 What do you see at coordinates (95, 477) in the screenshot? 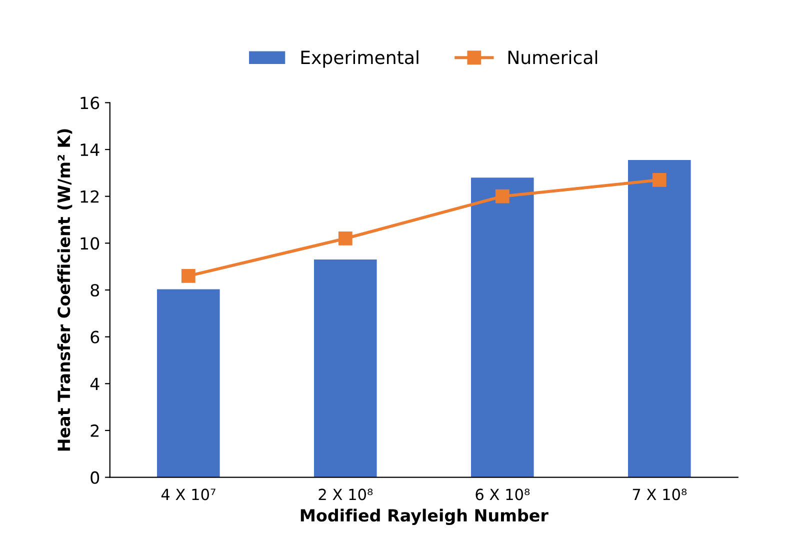
I see `y-tick-label: 0` at bounding box center [95, 477].